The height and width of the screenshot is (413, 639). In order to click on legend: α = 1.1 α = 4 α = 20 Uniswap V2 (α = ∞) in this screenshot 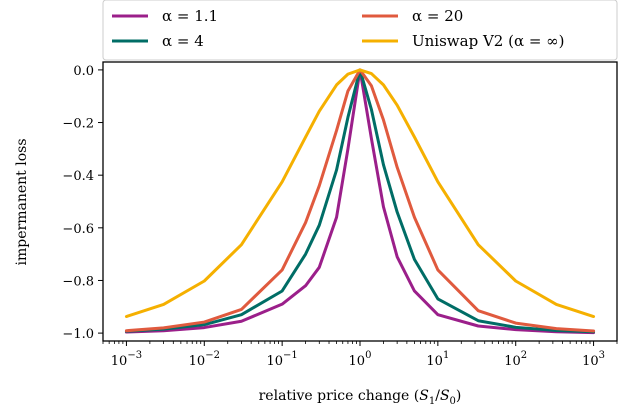, I will do `click(360, 30)`.